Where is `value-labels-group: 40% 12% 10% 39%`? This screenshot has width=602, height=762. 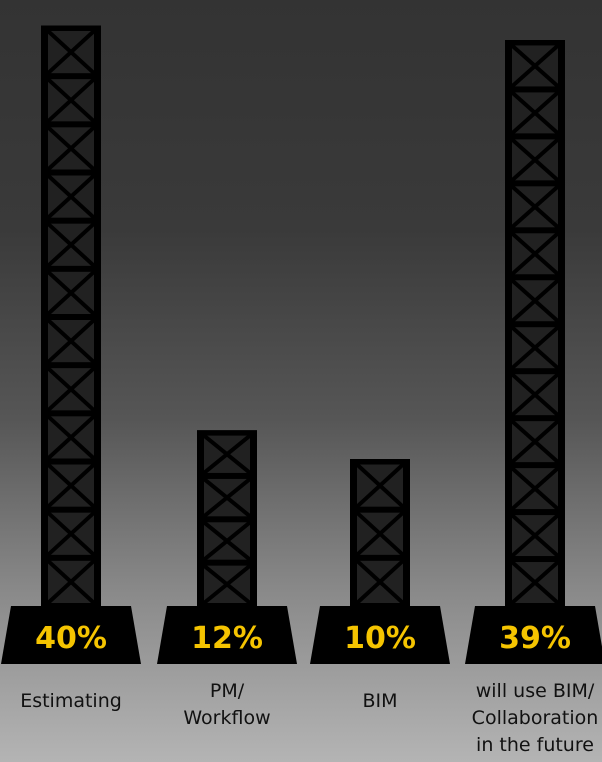 value-labels-group: 40% 12% 10% 39% is located at coordinates (303, 638).